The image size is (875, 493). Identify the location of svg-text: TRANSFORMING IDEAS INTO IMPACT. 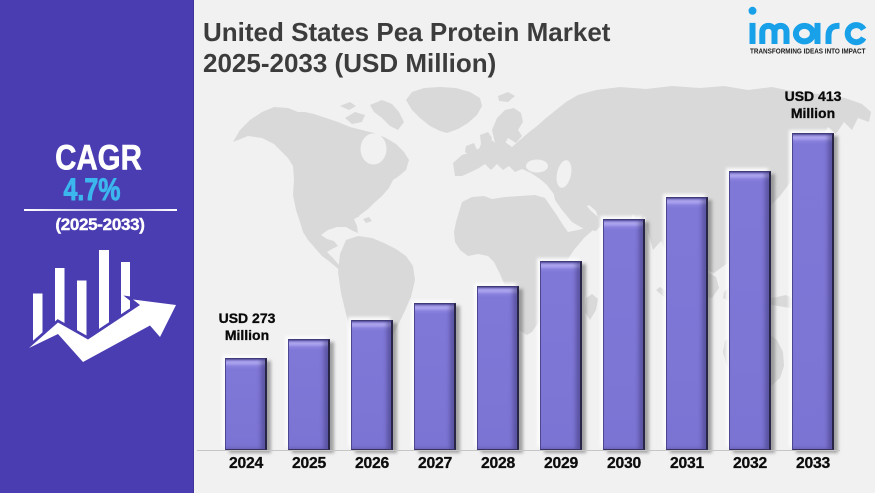
(808, 51).